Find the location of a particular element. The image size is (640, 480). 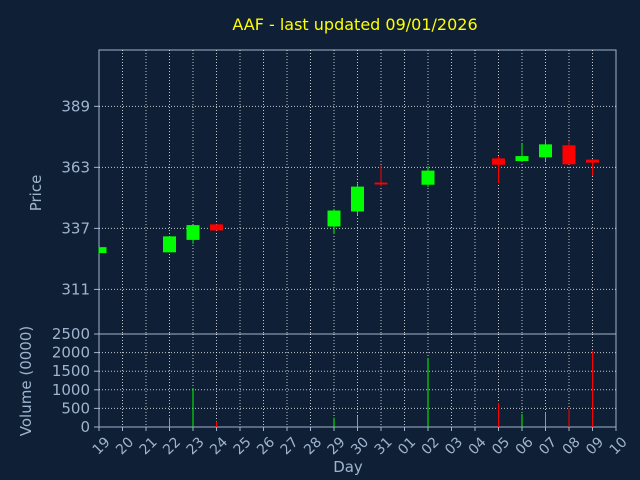

volume-tick-label: 1500 is located at coordinates (71, 371).